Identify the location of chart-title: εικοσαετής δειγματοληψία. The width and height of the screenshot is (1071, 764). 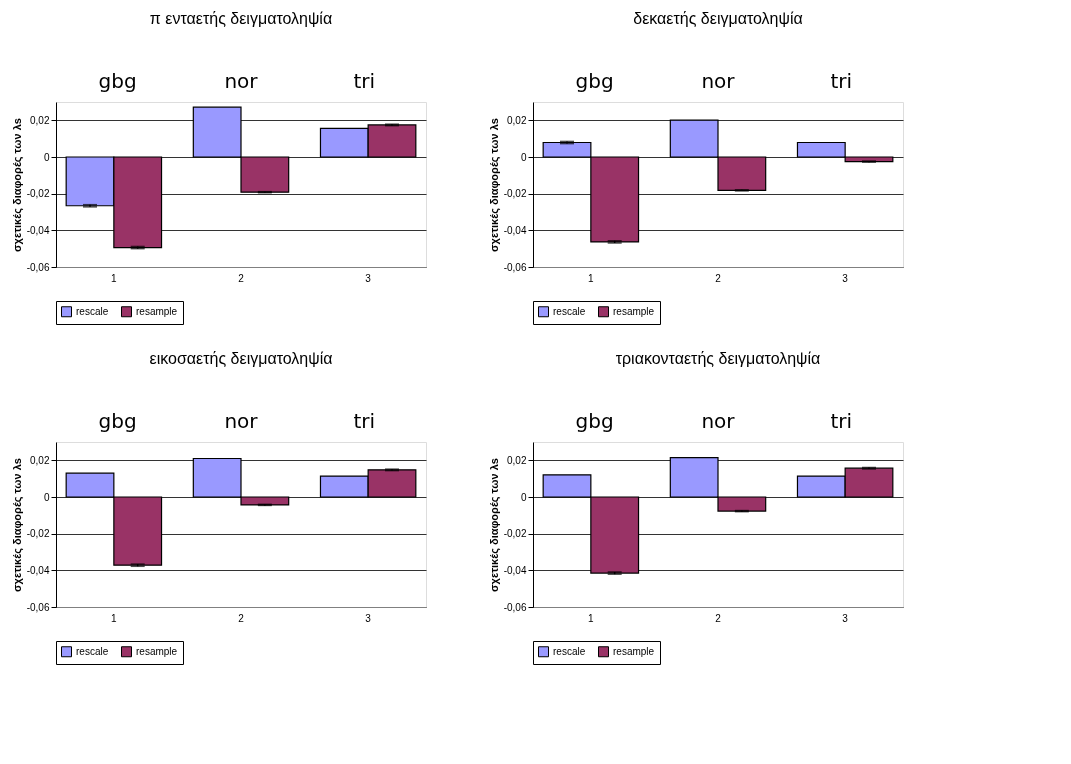
(241, 358).